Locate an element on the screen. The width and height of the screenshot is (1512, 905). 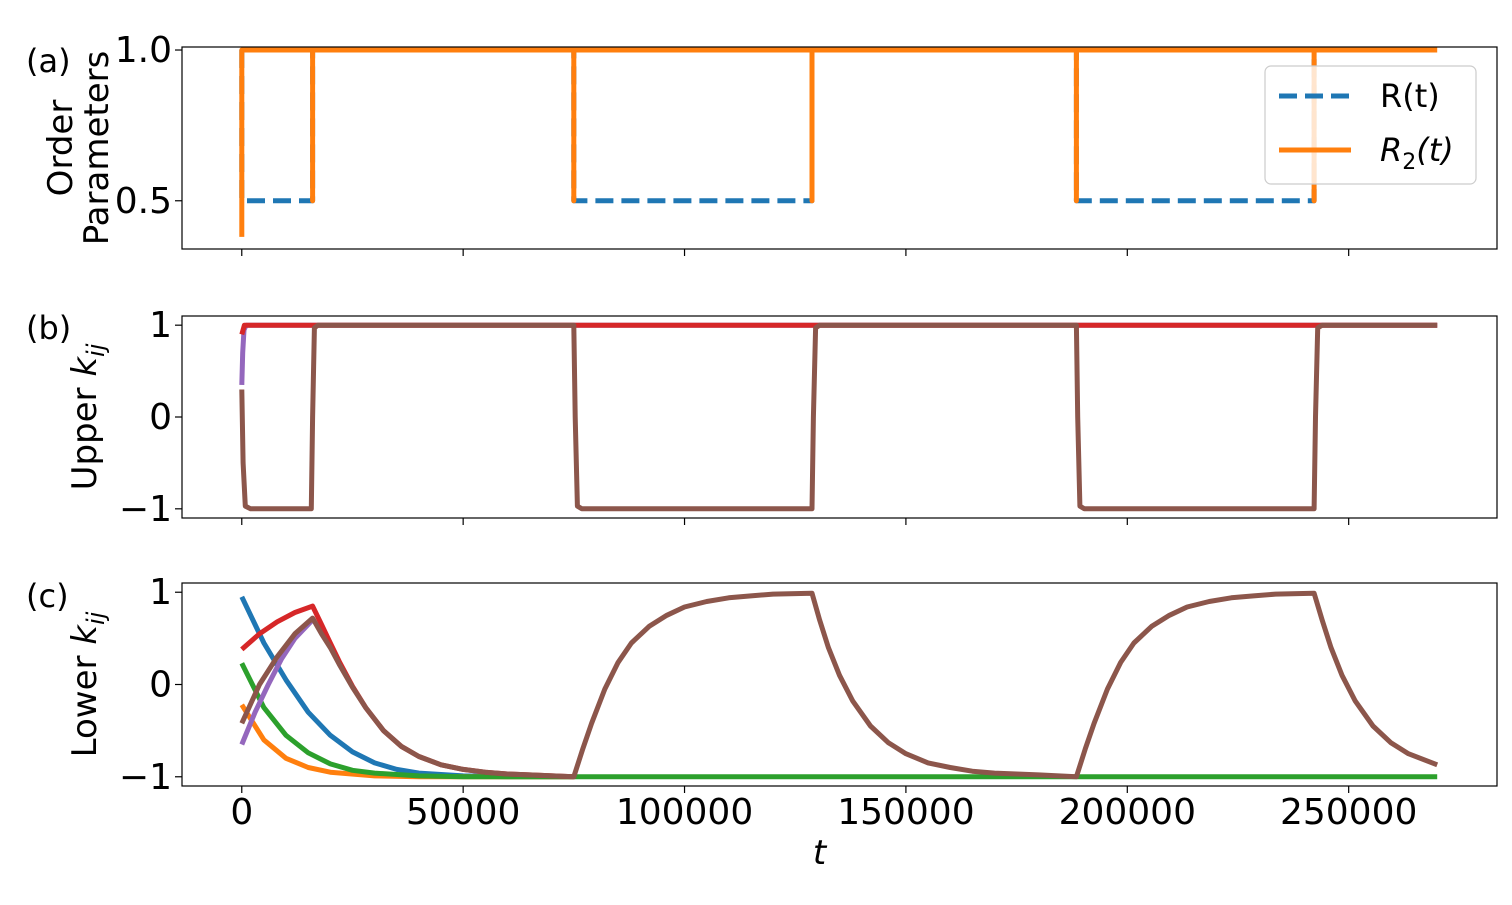
x-axis-label: t is located at coordinates (820, 853).